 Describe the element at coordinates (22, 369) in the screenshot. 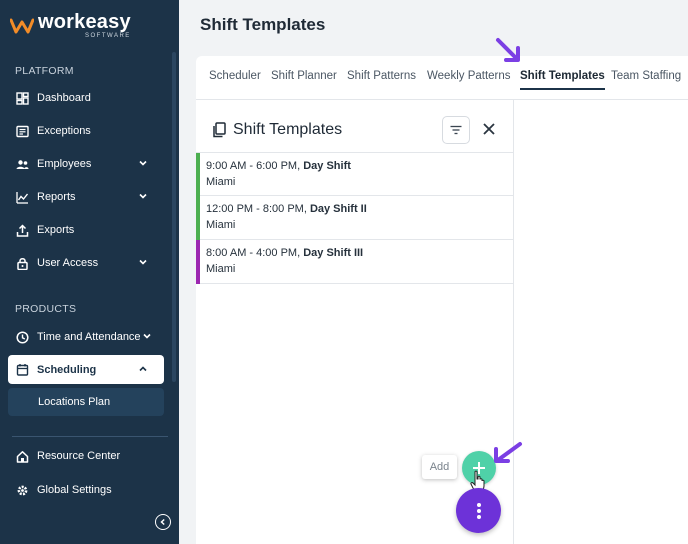

I see `calendar-icon` at that location.